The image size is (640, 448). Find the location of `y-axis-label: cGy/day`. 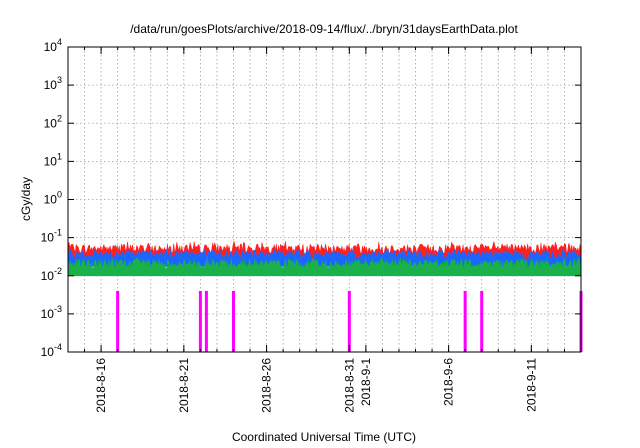

y-axis-label: cGy/day is located at coordinates (26, 199).